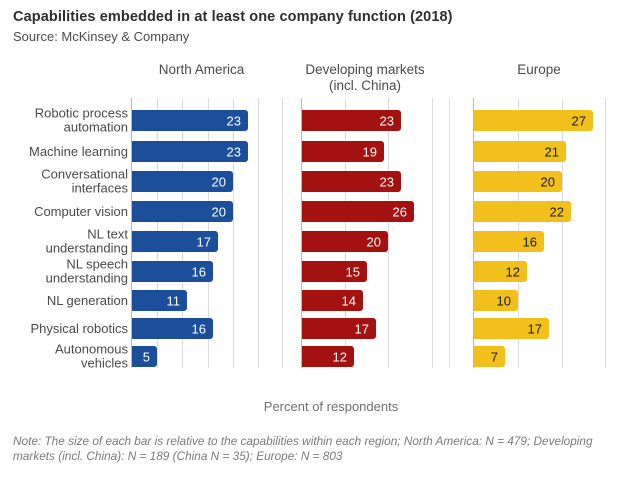  Describe the element at coordinates (369, 151) in the screenshot. I see `bar-value-label: 19` at that location.